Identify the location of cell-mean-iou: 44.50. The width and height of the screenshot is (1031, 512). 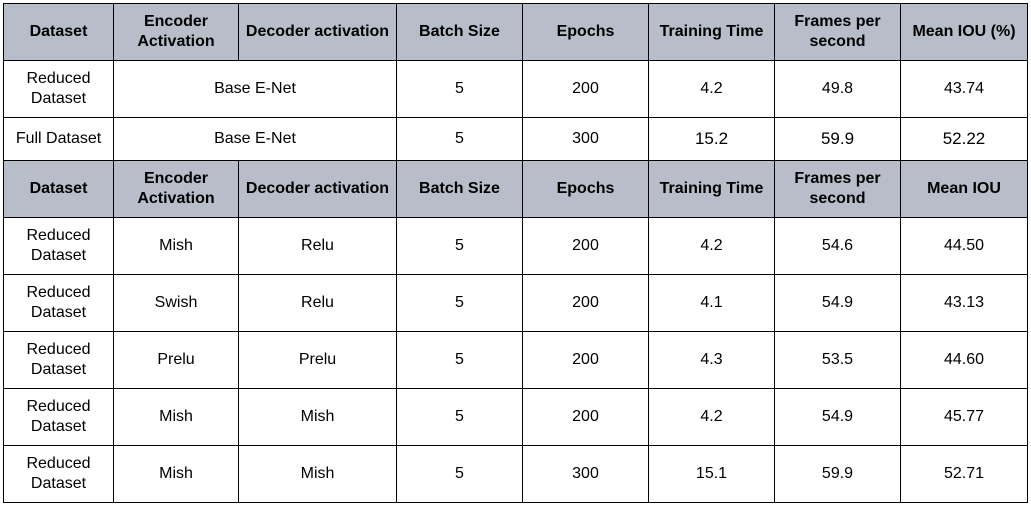
(964, 246).